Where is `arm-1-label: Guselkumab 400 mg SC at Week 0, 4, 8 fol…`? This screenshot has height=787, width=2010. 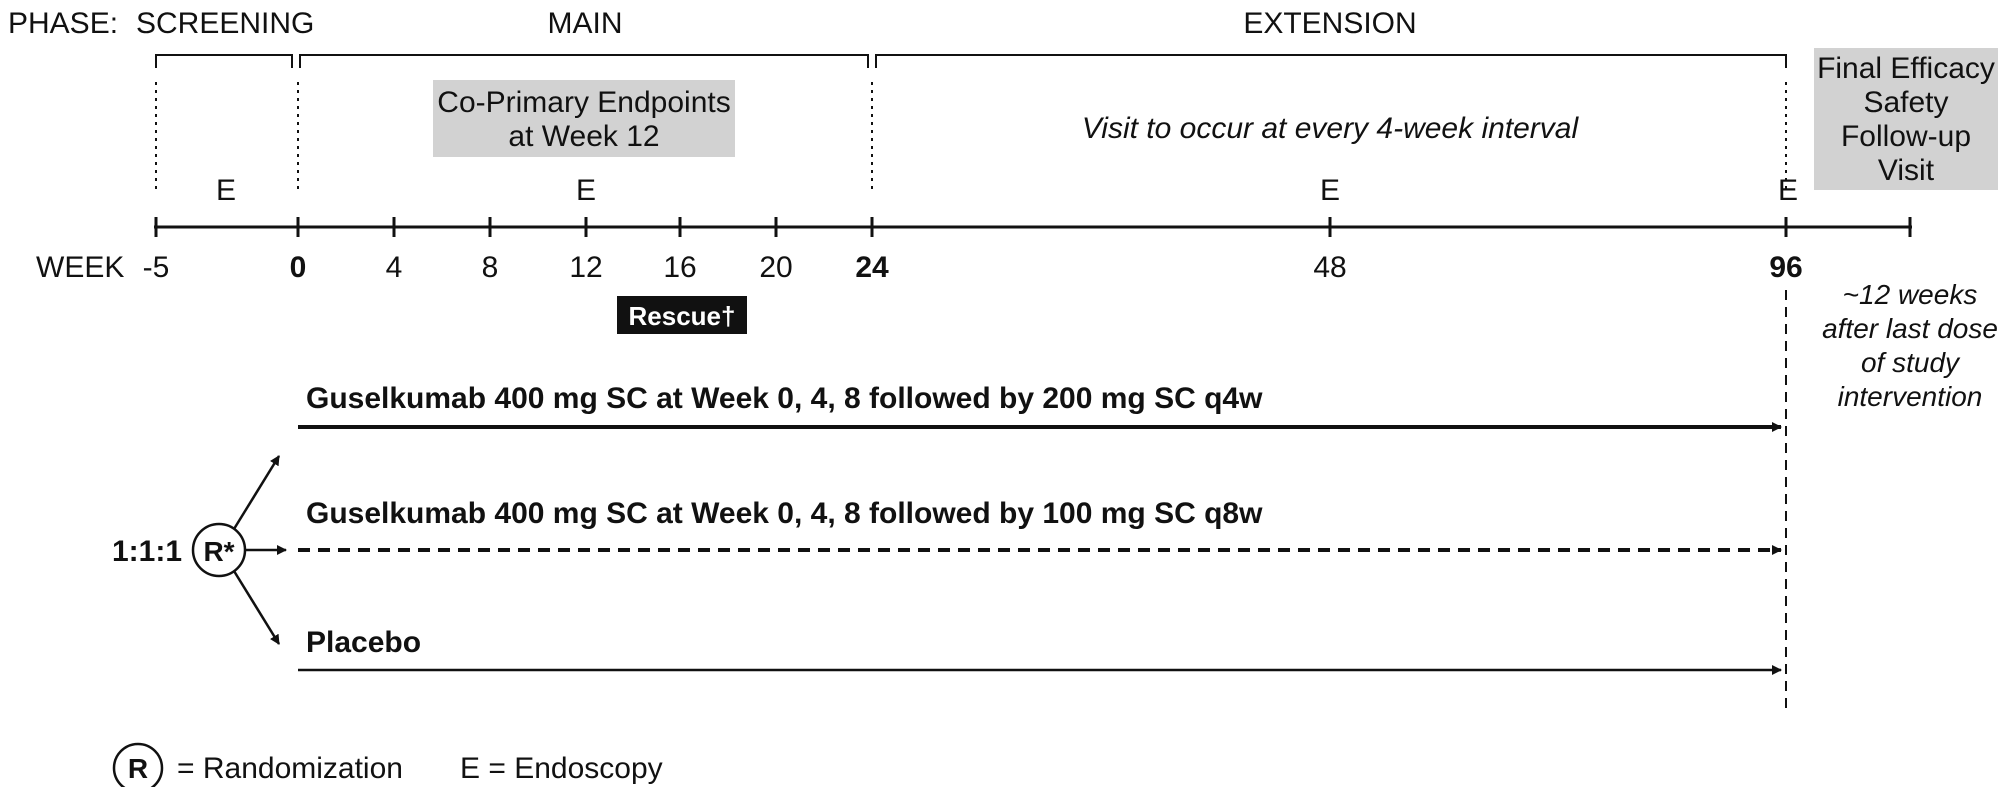 arm-1-label: Guselkumab 400 mg SC at Week 0, 4, 8 fol… is located at coordinates (784, 398).